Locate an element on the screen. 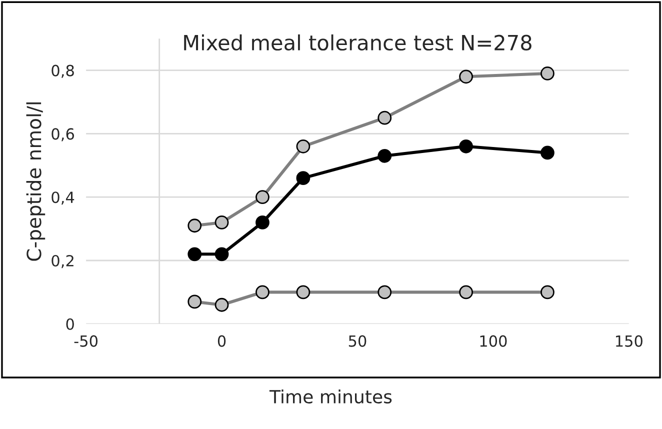 The width and height of the screenshot is (662, 429). y-axis-title: C-peptide nmol/l is located at coordinates (36, 181).